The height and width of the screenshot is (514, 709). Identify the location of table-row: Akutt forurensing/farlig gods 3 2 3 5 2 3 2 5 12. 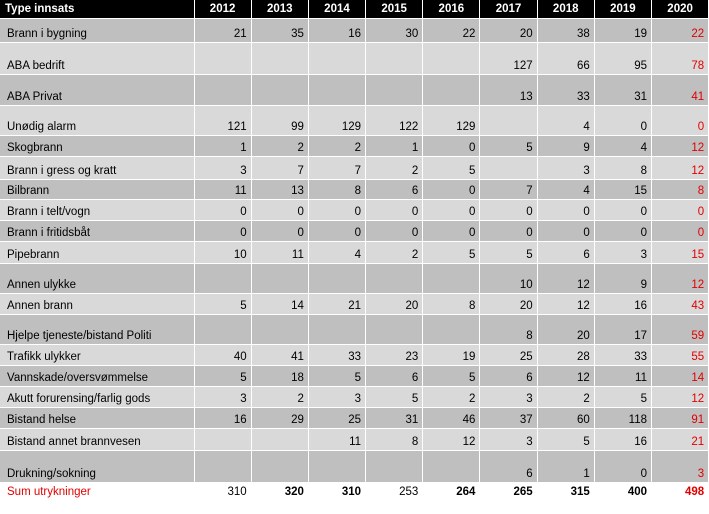
(354, 397).